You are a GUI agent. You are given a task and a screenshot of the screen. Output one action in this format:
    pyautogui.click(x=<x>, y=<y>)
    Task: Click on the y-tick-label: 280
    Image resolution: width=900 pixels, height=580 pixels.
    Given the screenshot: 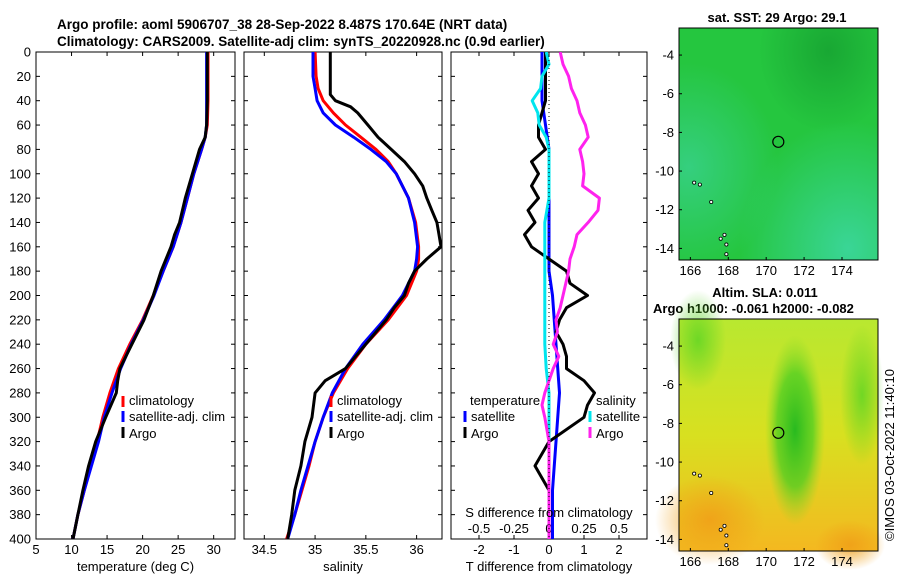 What is the action you would take?
    pyautogui.click(x=20, y=392)
    